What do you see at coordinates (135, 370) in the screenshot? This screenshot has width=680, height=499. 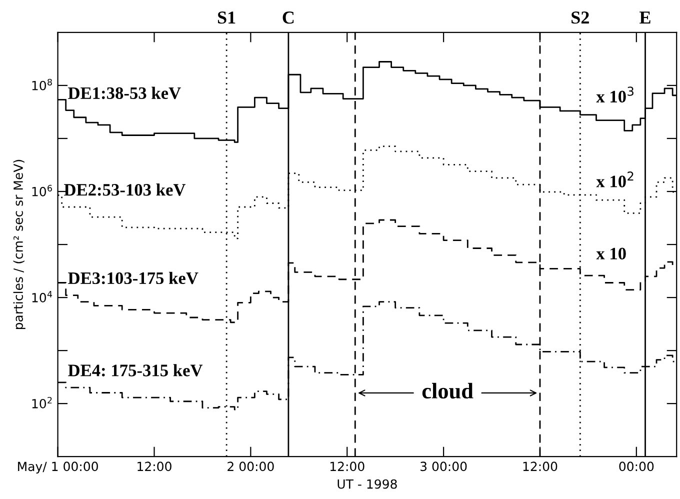 I see `series-label: DE4: 175-315 keV` at bounding box center [135, 370].